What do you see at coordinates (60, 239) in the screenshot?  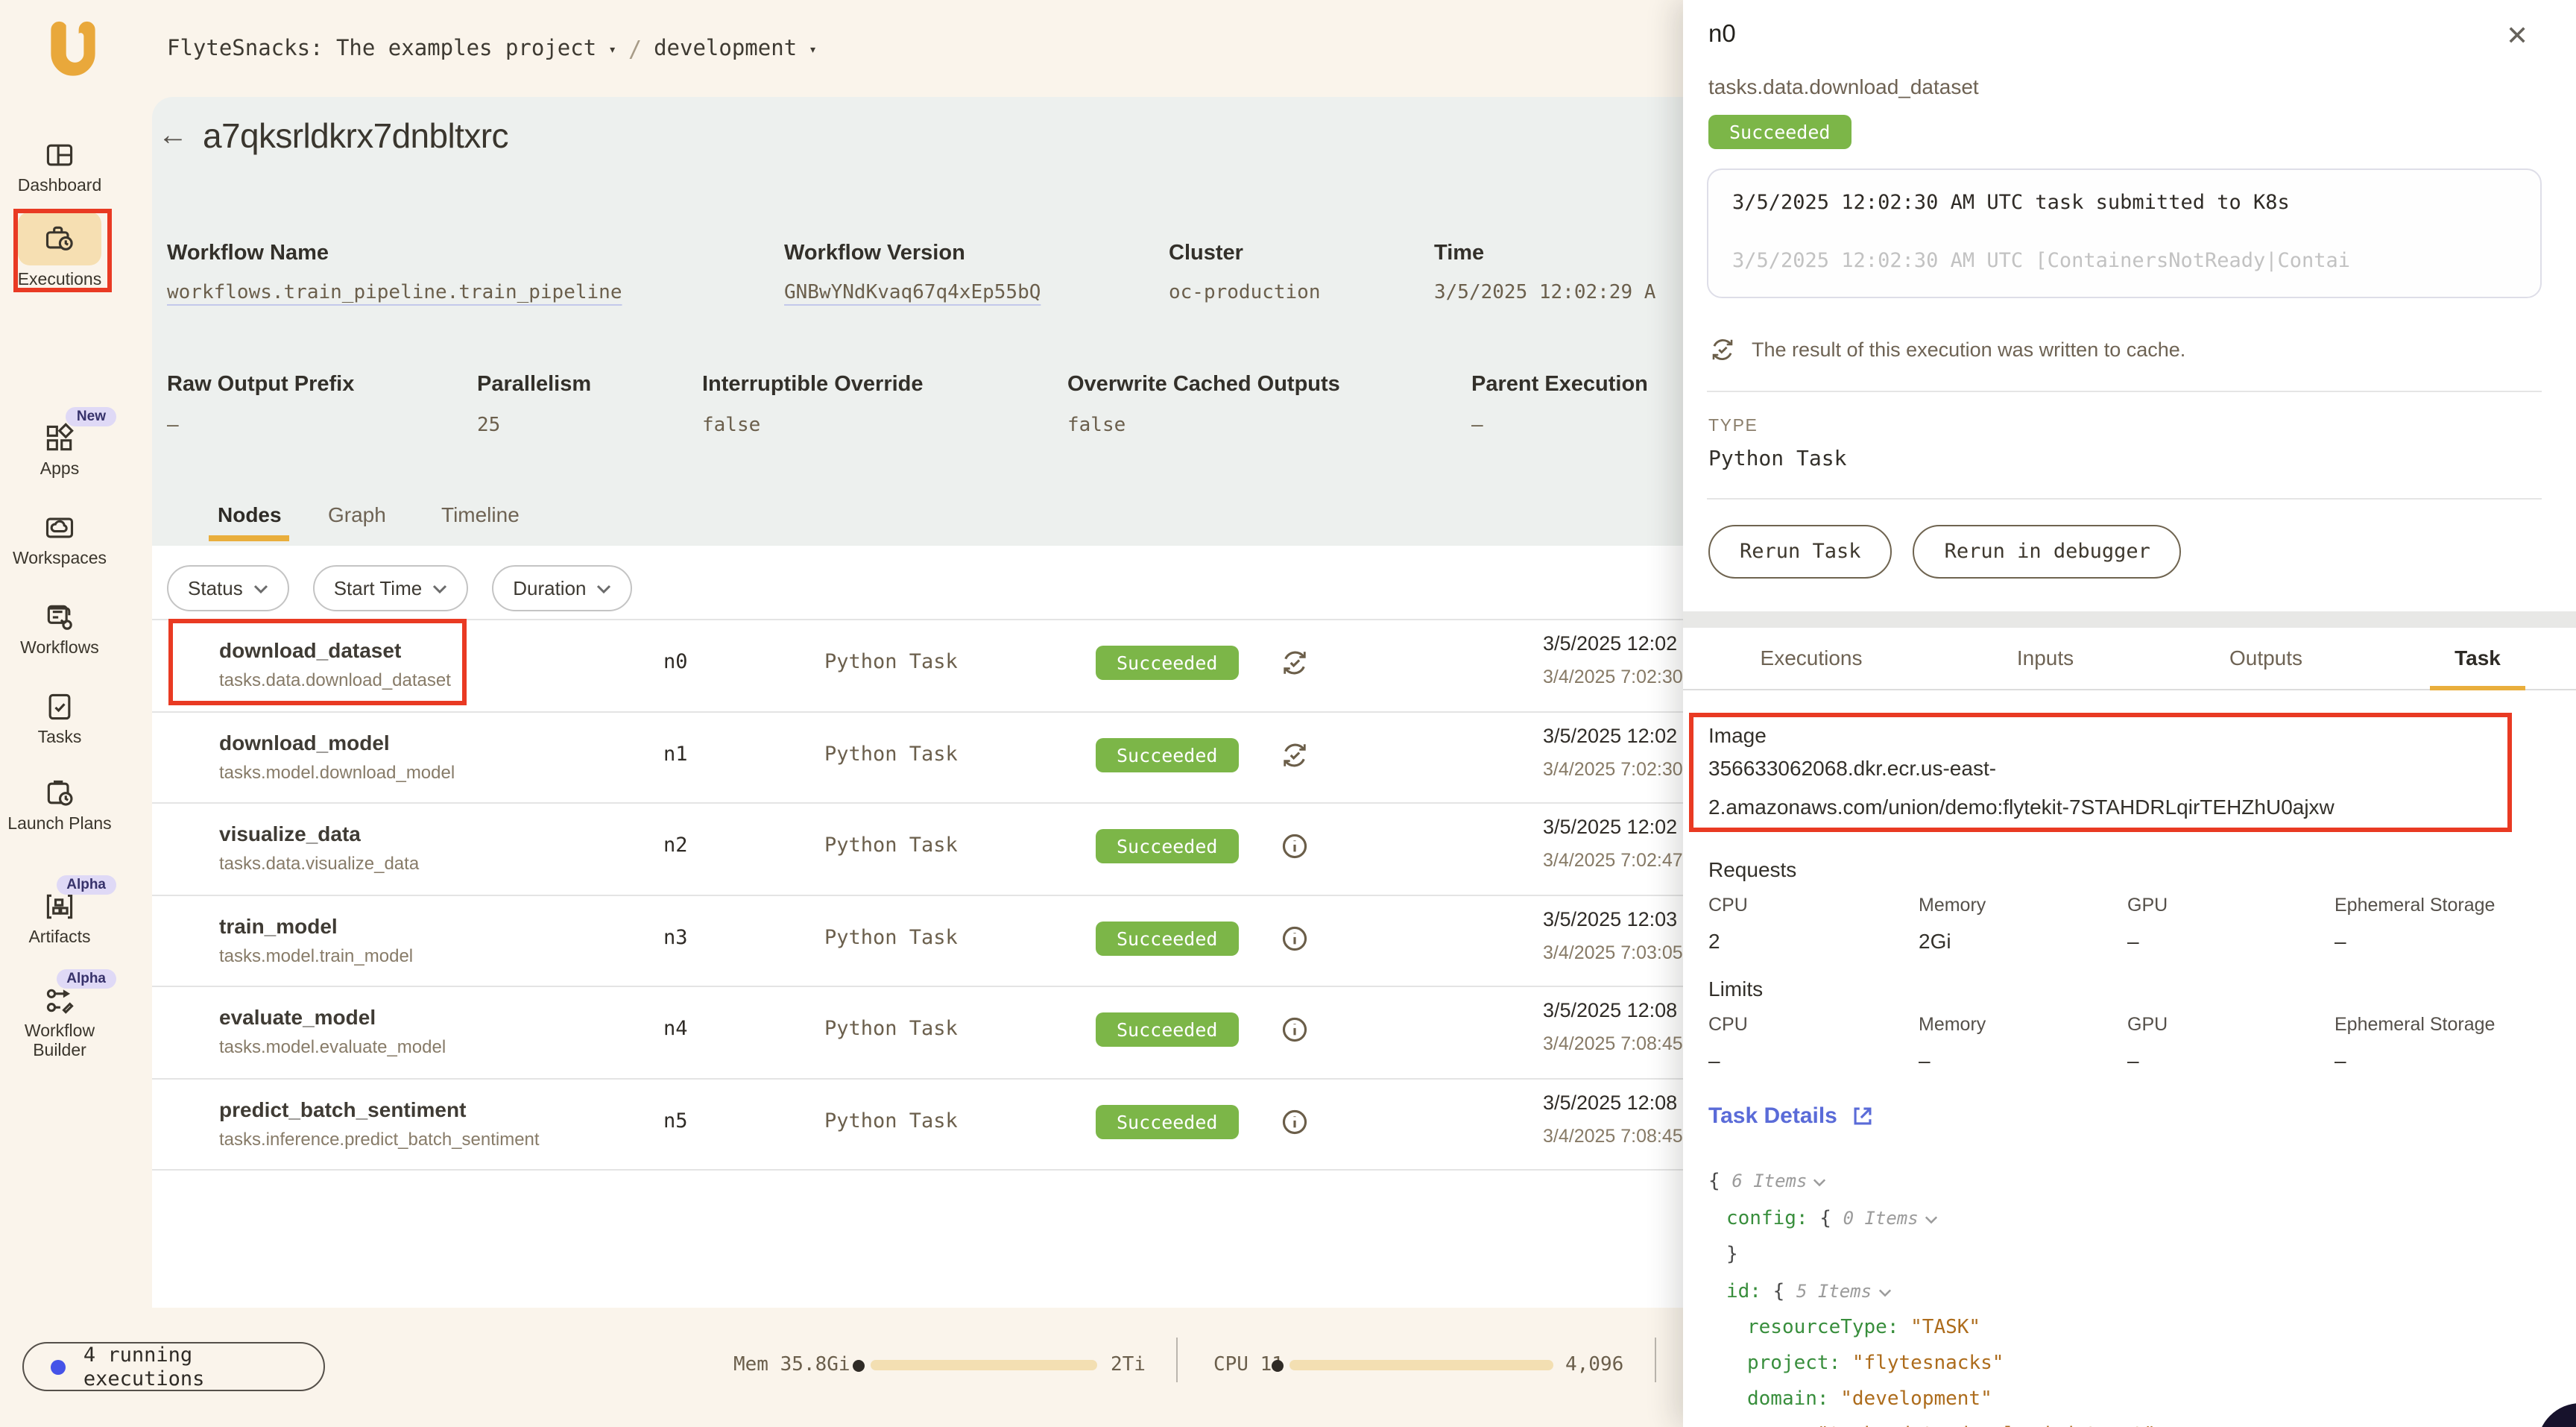 I see `executions-selected-highlight` at bounding box center [60, 239].